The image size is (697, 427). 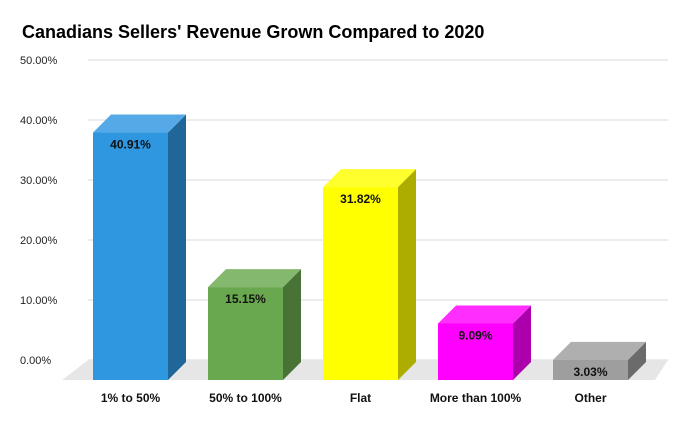 What do you see at coordinates (360, 199) in the screenshot?
I see `data-label: 31.82%` at bounding box center [360, 199].